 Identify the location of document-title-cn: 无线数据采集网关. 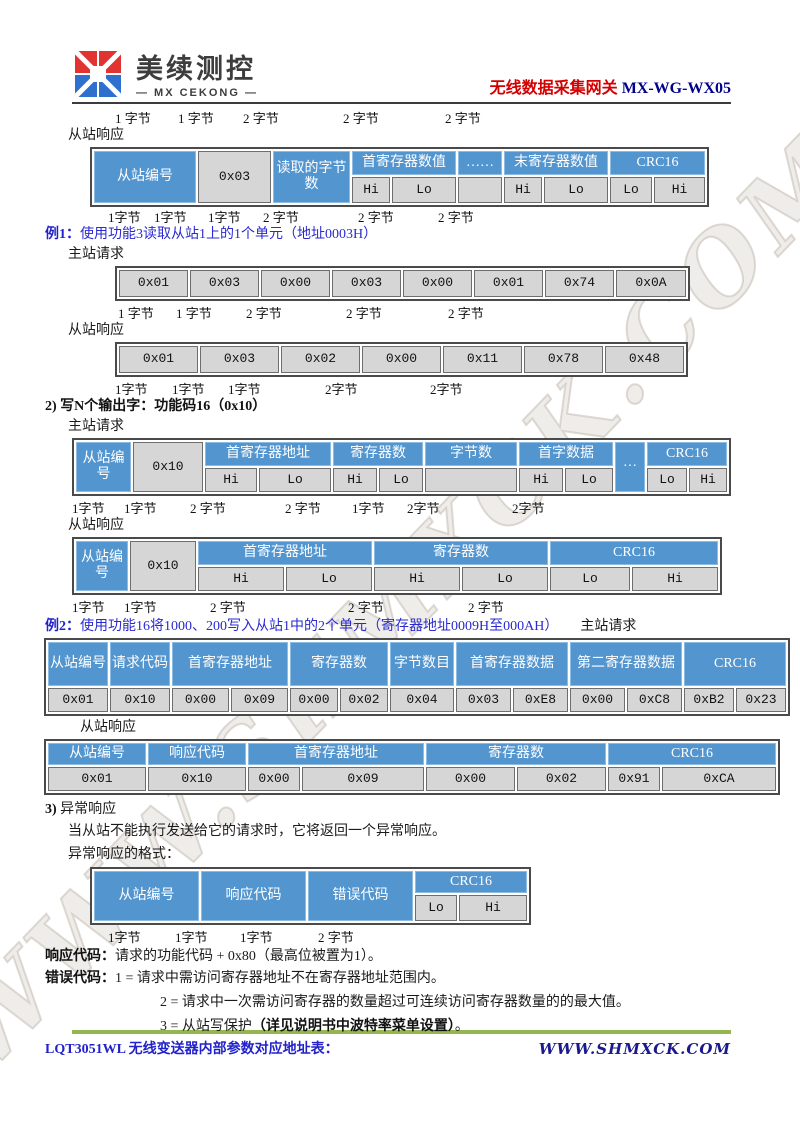
(553, 88).